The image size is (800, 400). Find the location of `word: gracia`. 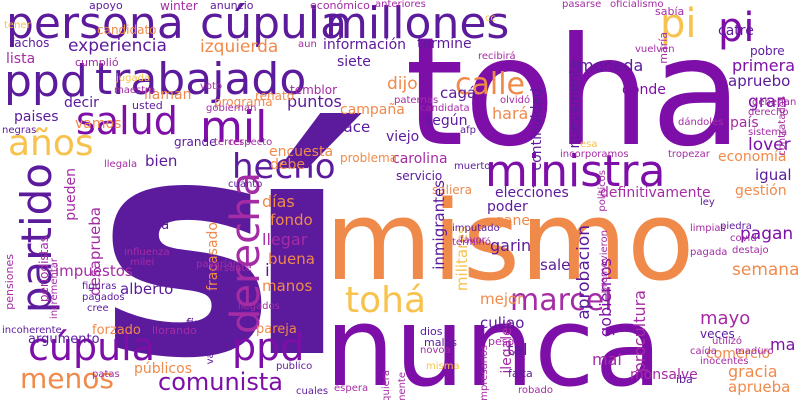

word: gracia is located at coordinates (753, 371).